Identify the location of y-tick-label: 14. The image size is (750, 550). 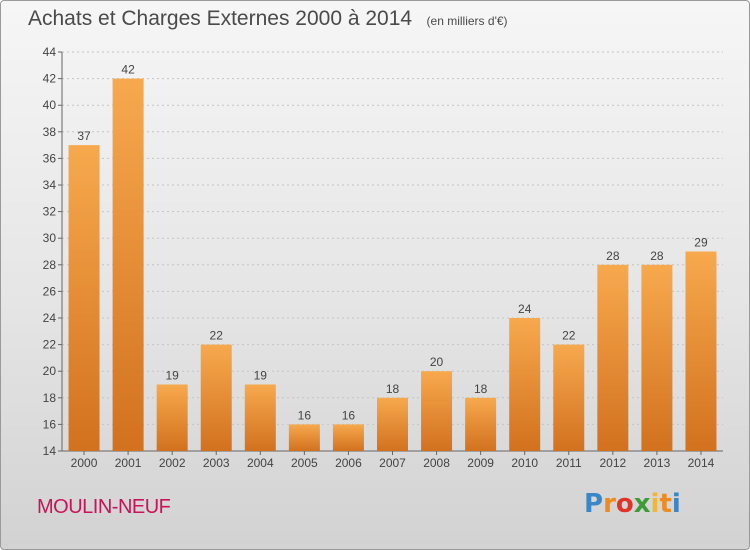
(50, 451).